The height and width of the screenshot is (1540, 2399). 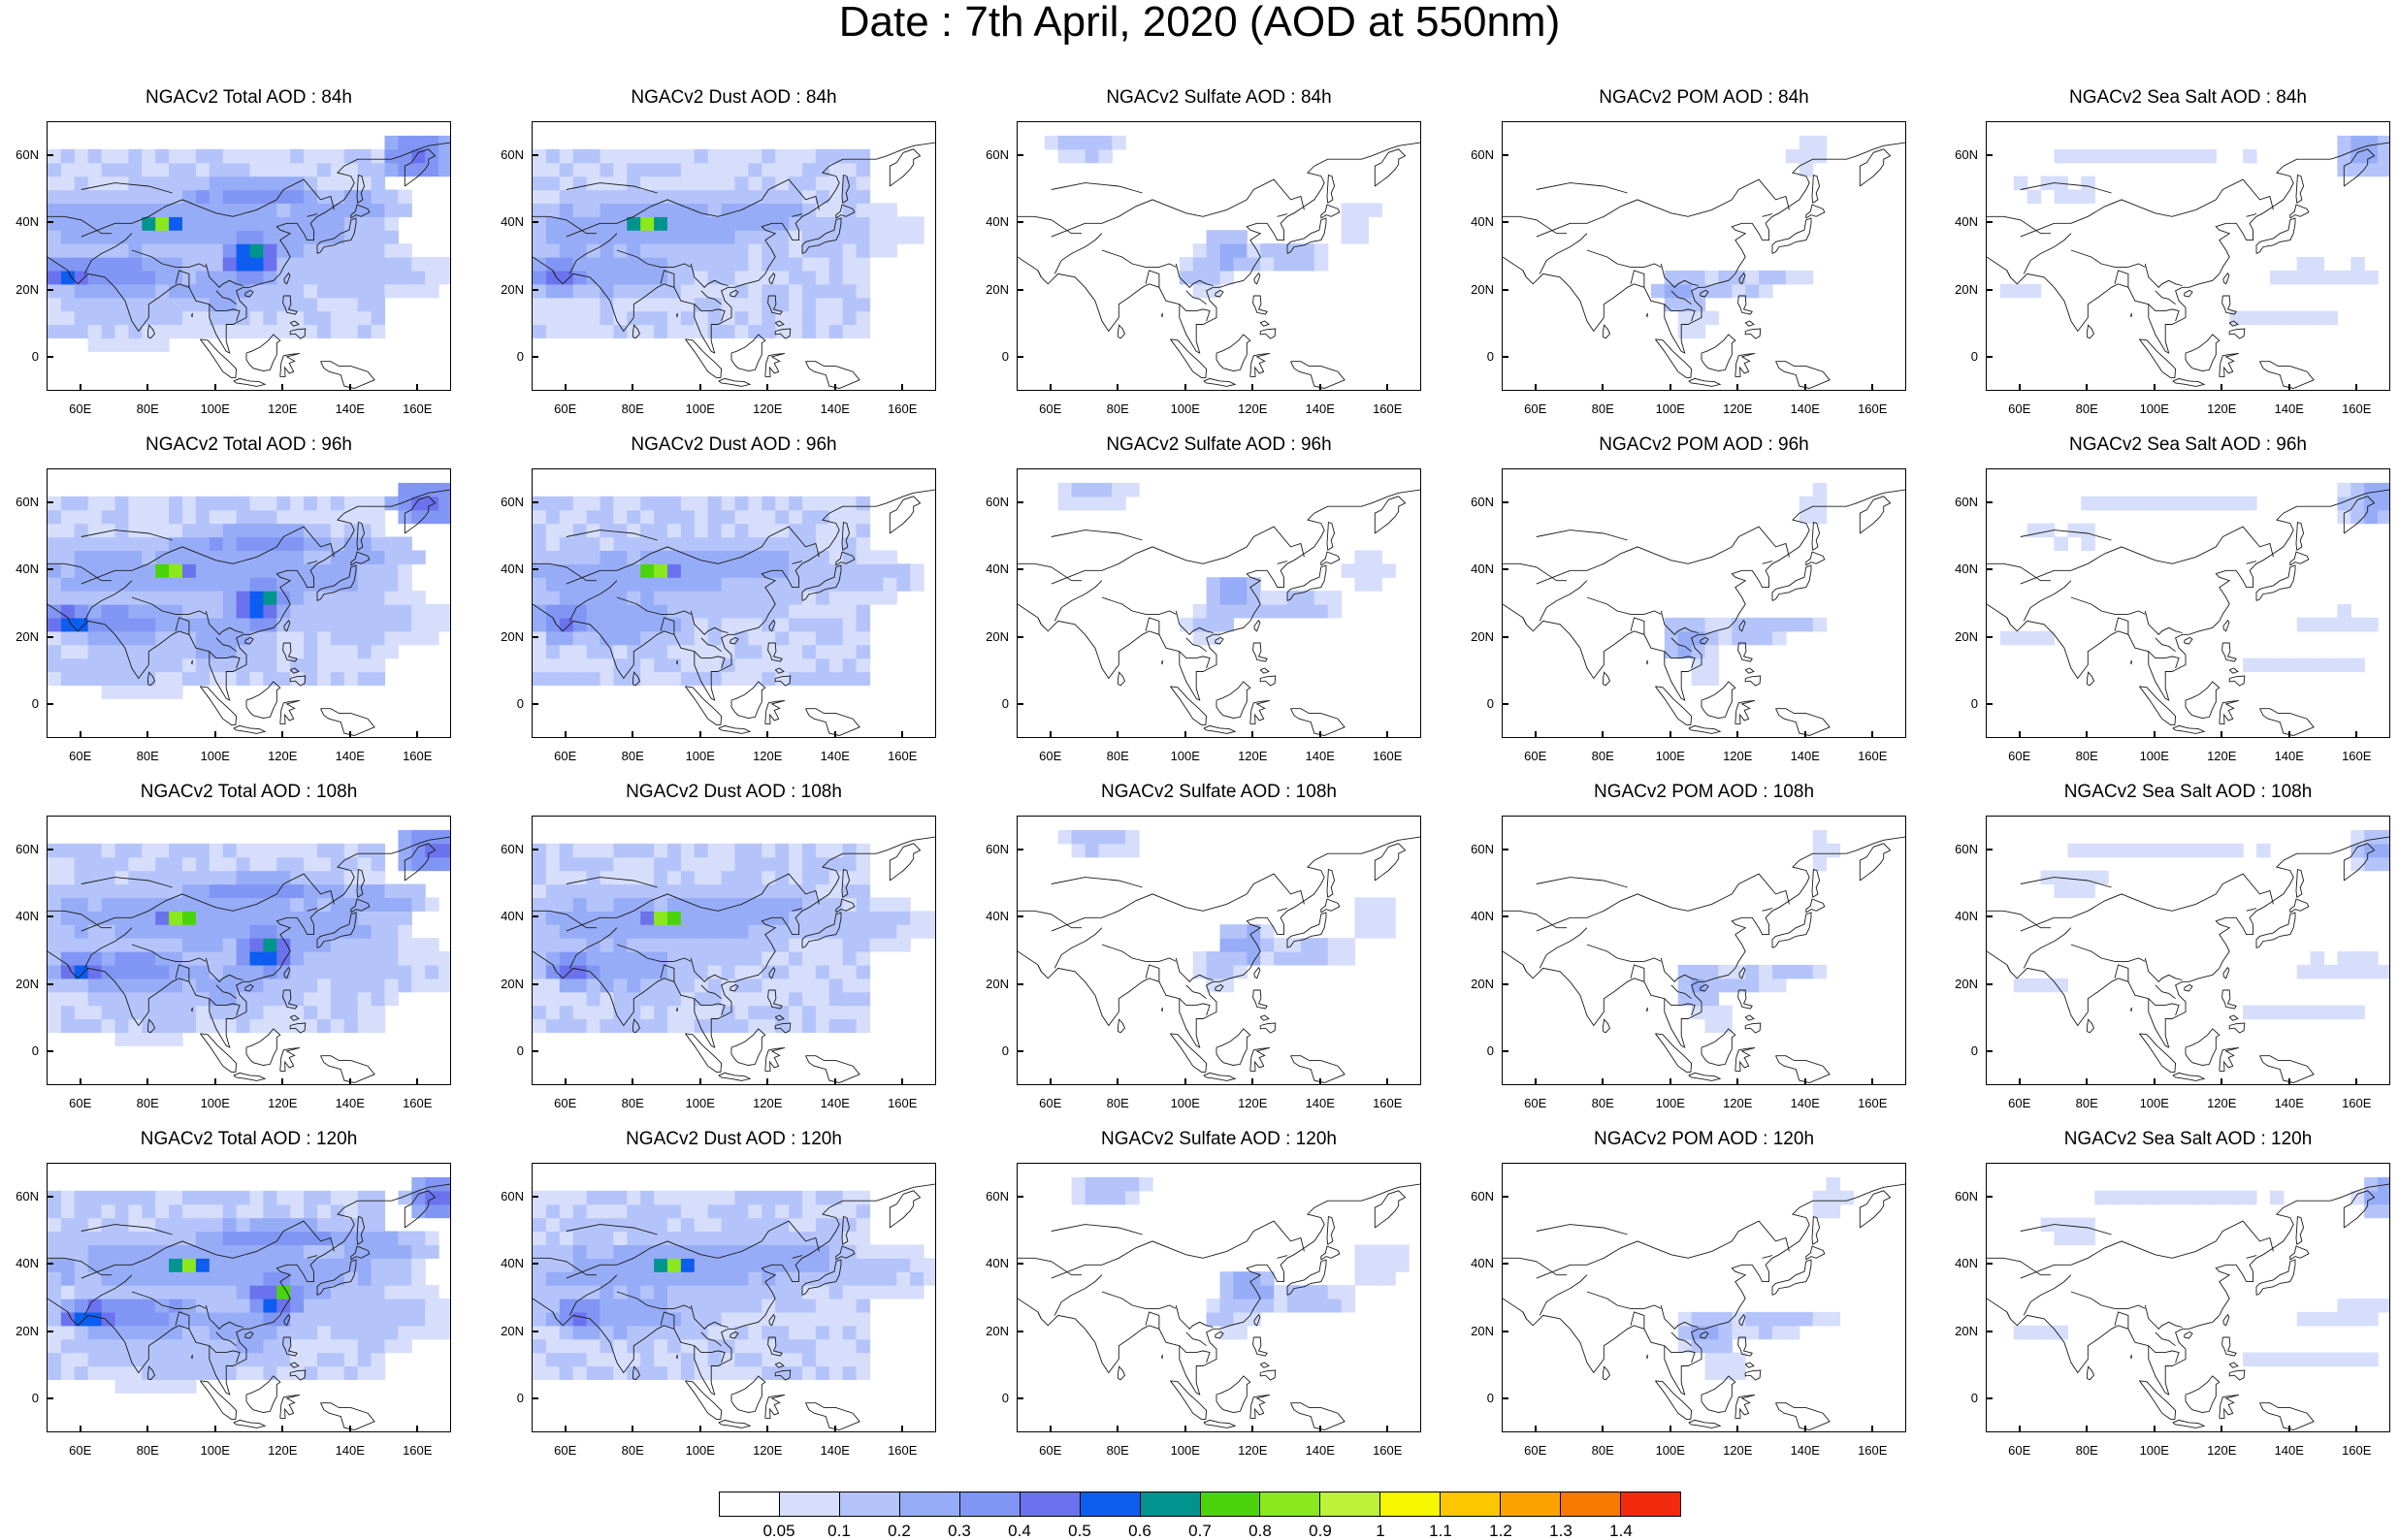 What do you see at coordinates (632, 1451) in the screenshot?
I see `lon-tick-label: 80E` at bounding box center [632, 1451].